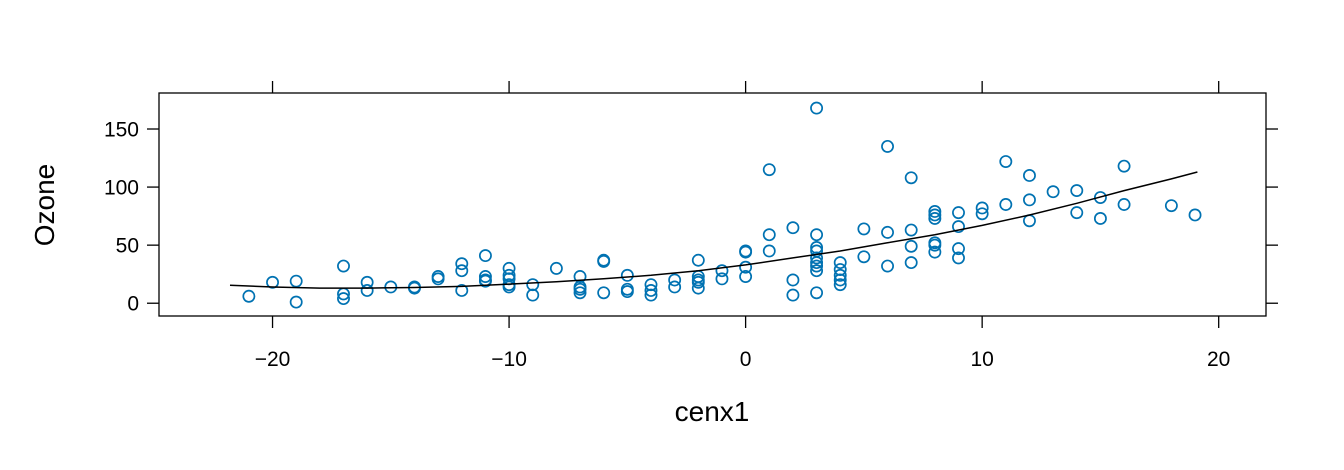 The height and width of the screenshot is (470, 1344). I want to click on y-tick-label: 100, so click(121, 188).